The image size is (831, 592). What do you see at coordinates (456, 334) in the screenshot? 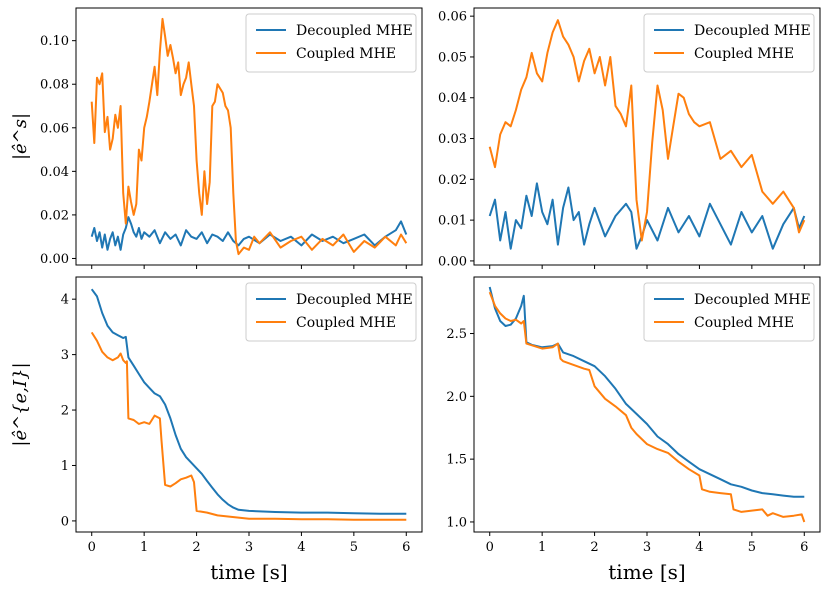
I see `y-tick-label: 2.5` at bounding box center [456, 334].